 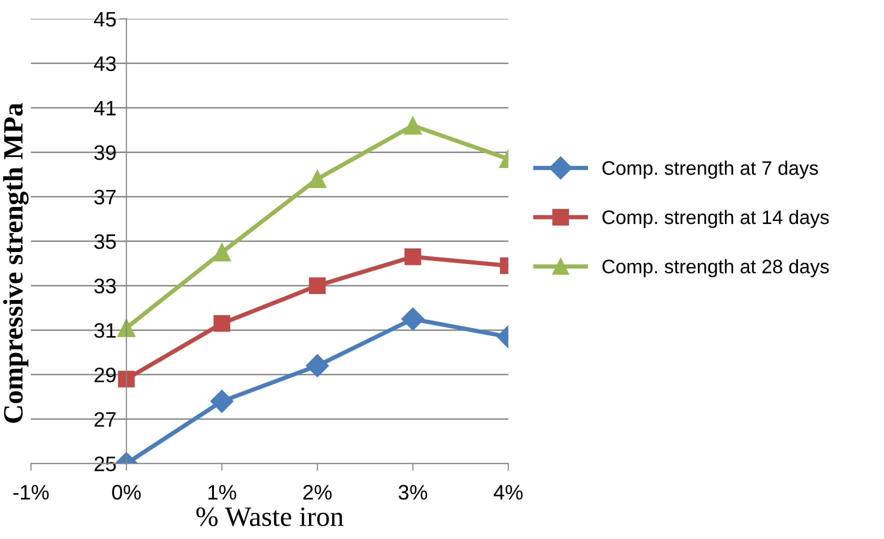 What do you see at coordinates (105, 375) in the screenshot?
I see `y-tick-label: 29` at bounding box center [105, 375].